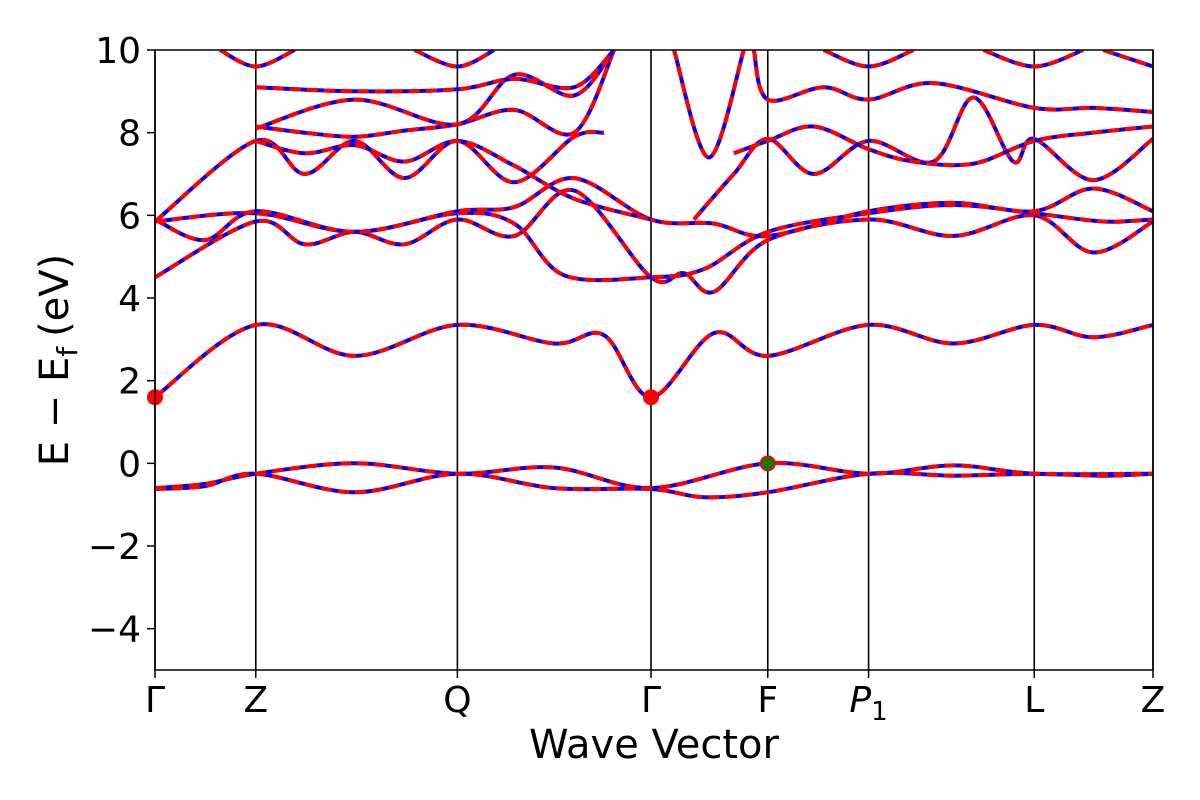 Image resolution: width=1200 pixels, height=800 pixels. Describe the element at coordinates (129, 464) in the screenshot. I see `y-tick-label: 0` at that location.